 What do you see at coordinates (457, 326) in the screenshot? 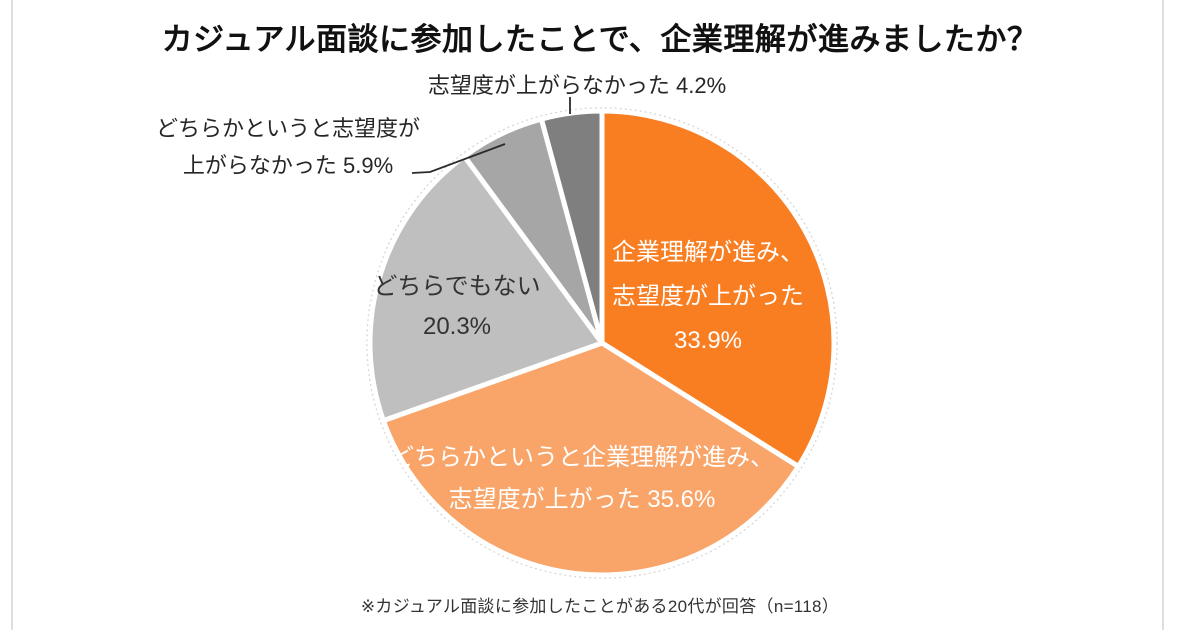
I see `slice-label-pct: 20.3%` at bounding box center [457, 326].